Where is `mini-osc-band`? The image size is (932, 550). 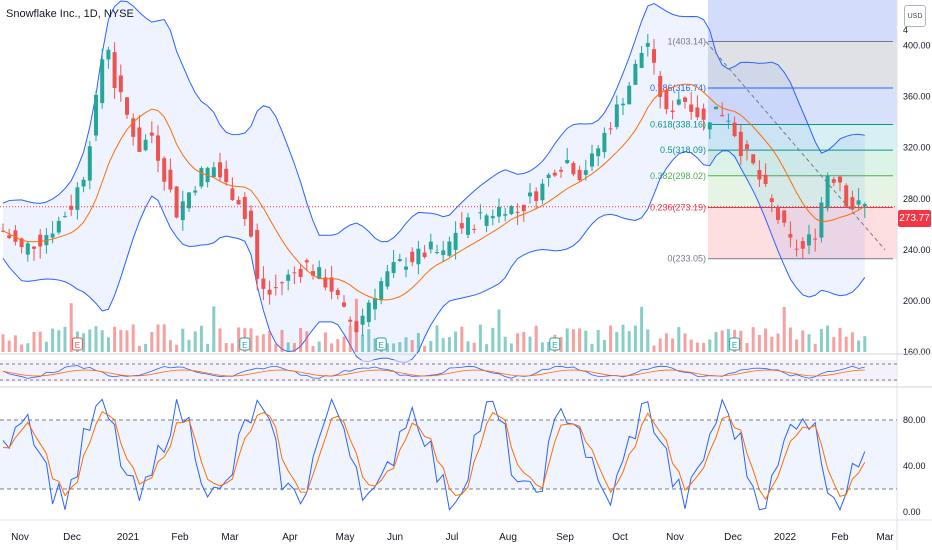
mini-osc-band is located at coordinates (448, 371).